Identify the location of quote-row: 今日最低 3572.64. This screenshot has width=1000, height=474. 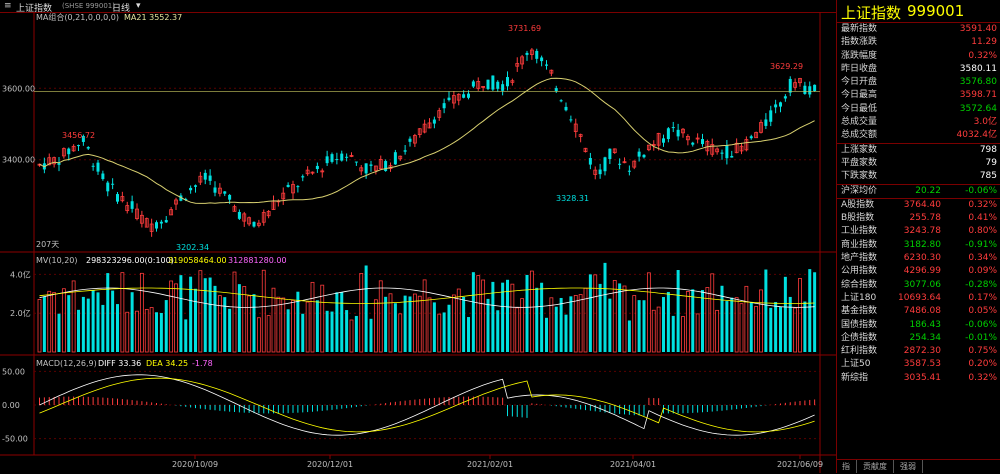
(918, 109).